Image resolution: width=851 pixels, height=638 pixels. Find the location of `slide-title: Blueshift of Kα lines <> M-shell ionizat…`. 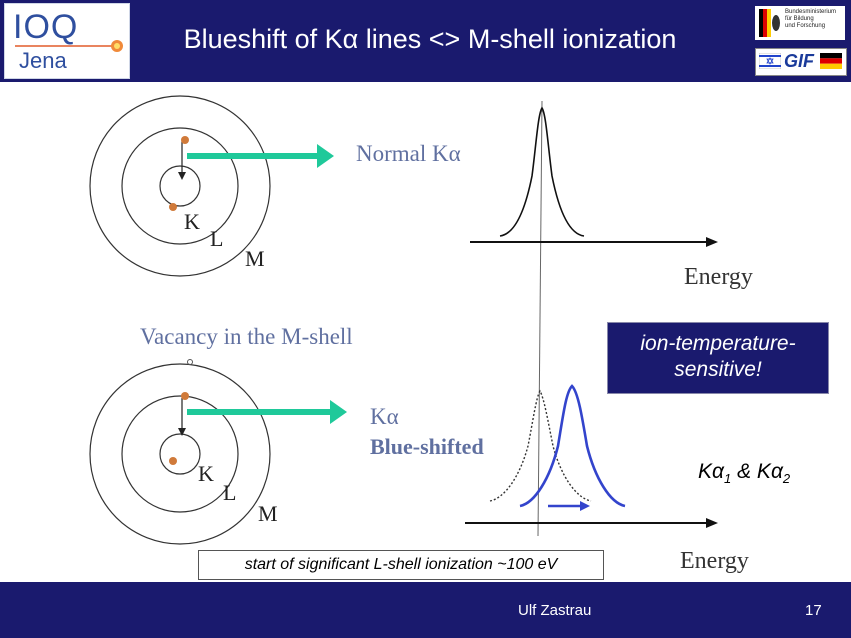

slide-title: Blueshift of Kα lines <> M-shell ionizat… is located at coordinates (430, 39).